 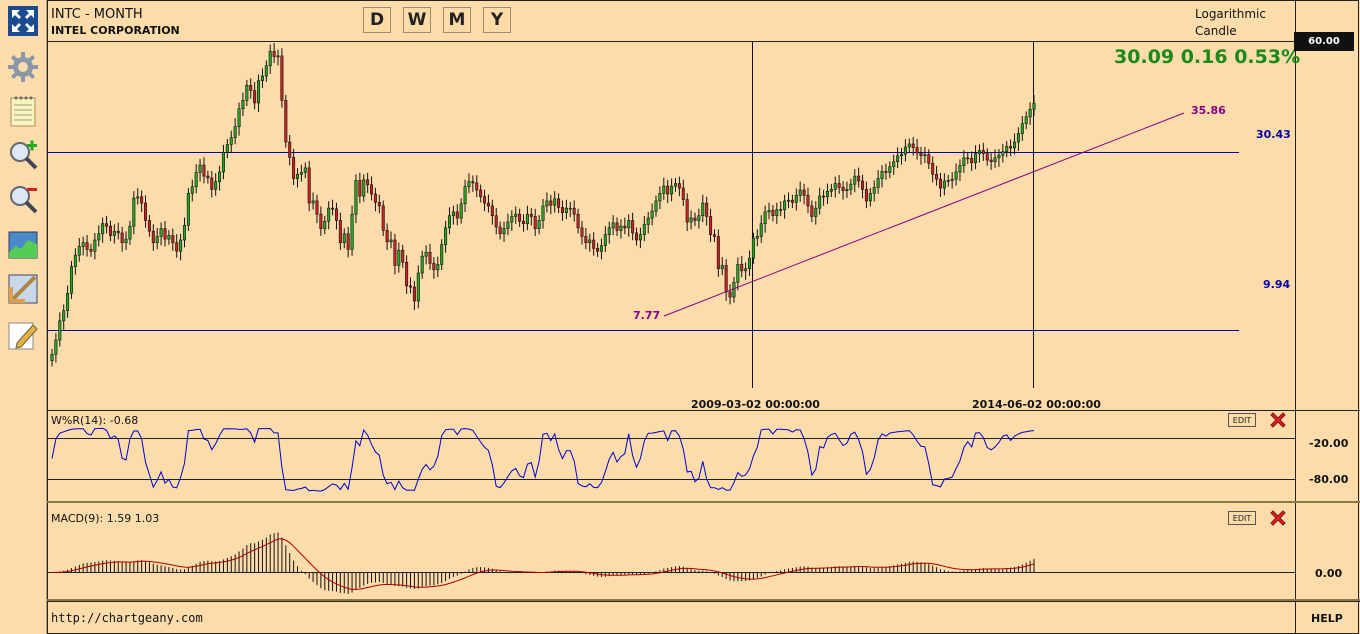 What do you see at coordinates (23, 67) in the screenshot?
I see `gear-icon` at bounding box center [23, 67].